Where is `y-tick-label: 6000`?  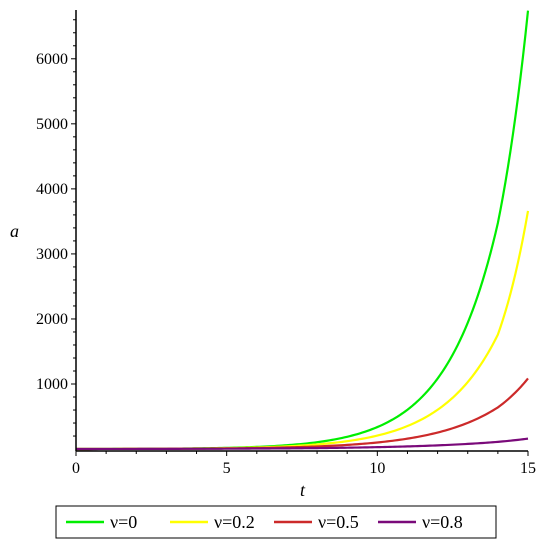
y-tick-label: 6000 is located at coordinates (52, 59).